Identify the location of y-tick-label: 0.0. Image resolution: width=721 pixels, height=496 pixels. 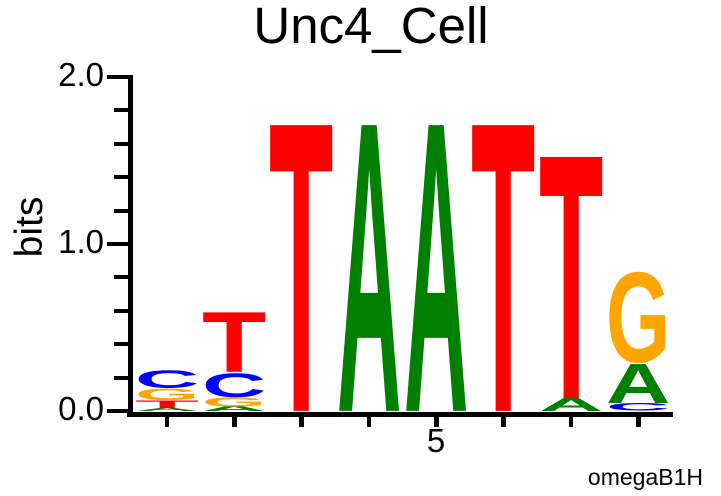
(81, 408).